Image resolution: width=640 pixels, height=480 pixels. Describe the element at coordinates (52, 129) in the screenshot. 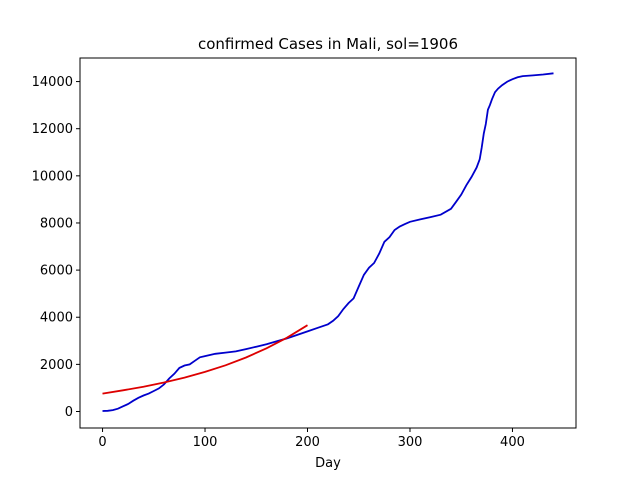

I see `y-tick-label: 12000` at that location.